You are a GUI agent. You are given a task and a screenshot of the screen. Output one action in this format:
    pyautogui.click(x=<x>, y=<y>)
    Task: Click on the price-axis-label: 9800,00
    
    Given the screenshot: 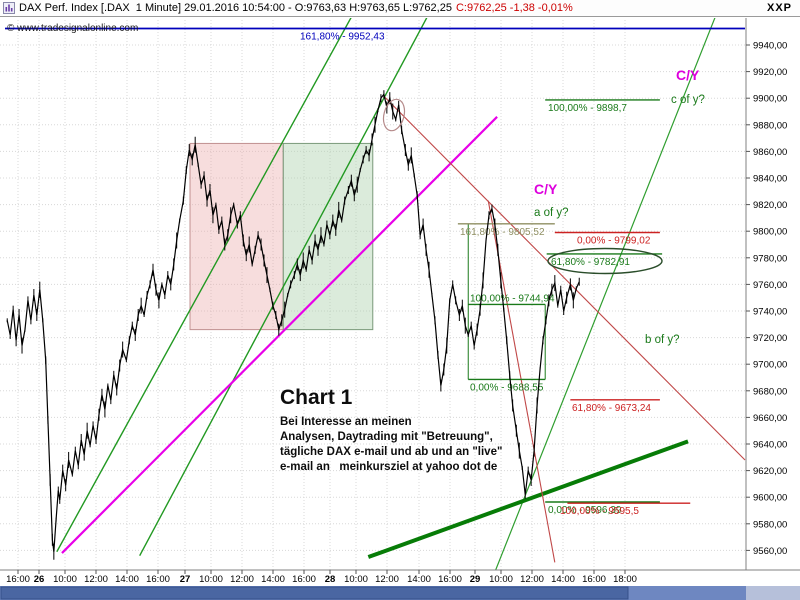 What is the action you would take?
    pyautogui.click(x=770, y=232)
    